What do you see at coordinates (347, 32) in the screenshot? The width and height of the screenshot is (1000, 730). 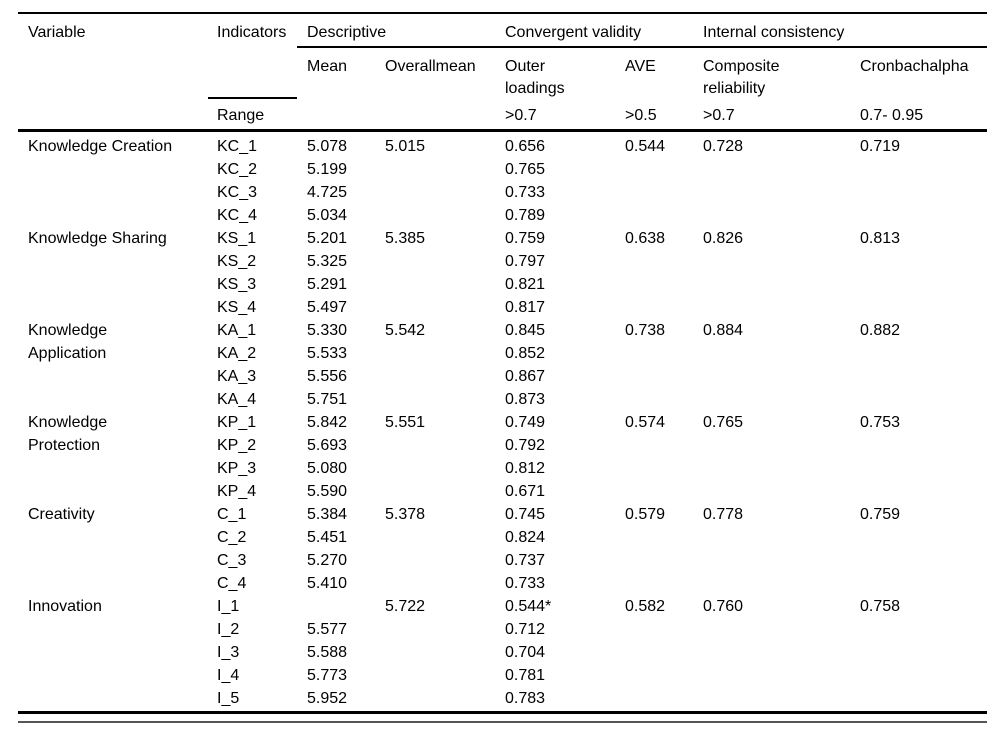 I see `group-header-descriptive: Descriptive` at bounding box center [347, 32].